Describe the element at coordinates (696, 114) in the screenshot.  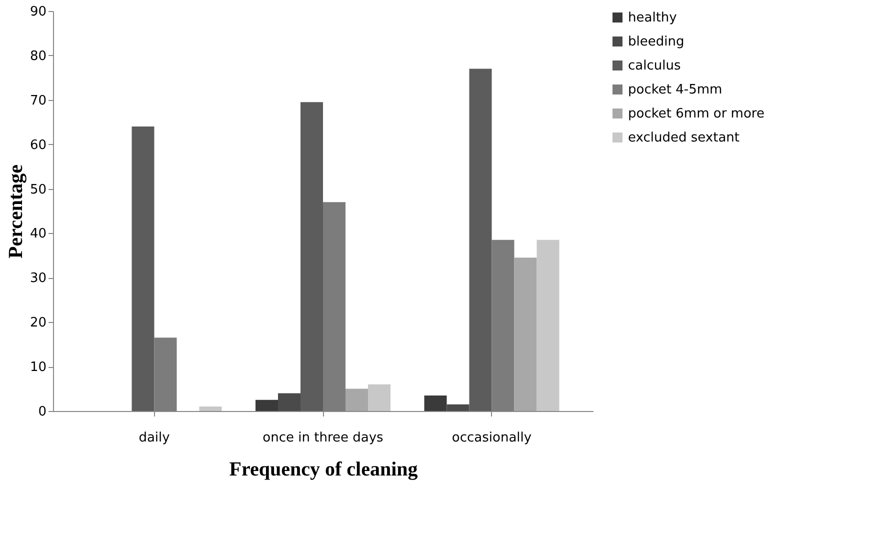
I see `legend-label: pocket 6mm or more` at that location.